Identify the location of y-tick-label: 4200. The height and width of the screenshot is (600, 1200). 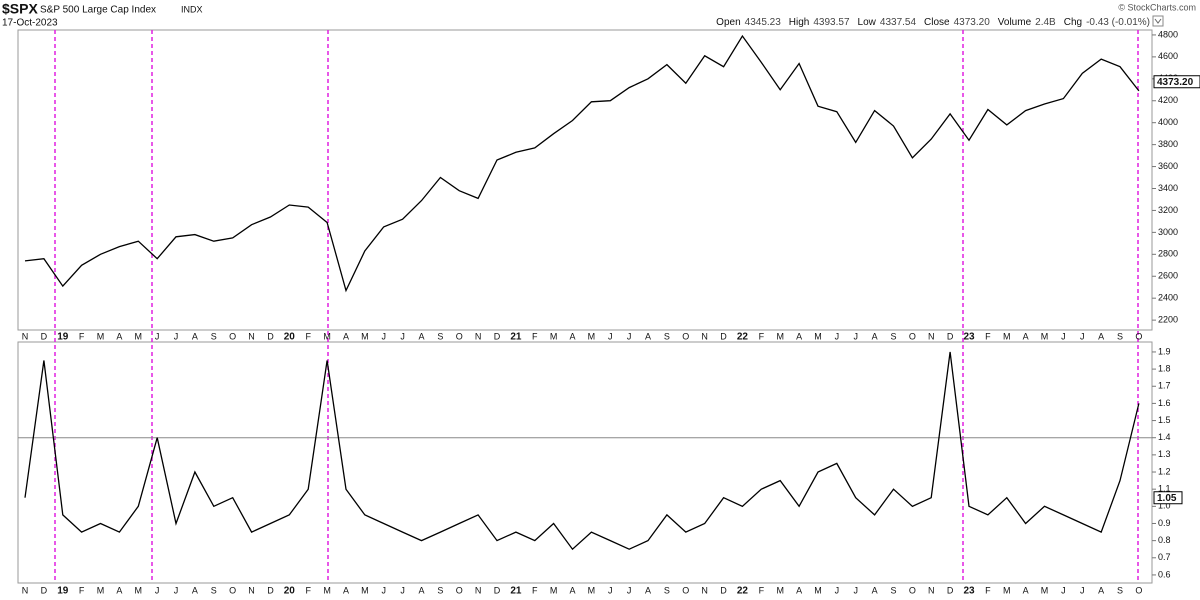
(1168, 100).